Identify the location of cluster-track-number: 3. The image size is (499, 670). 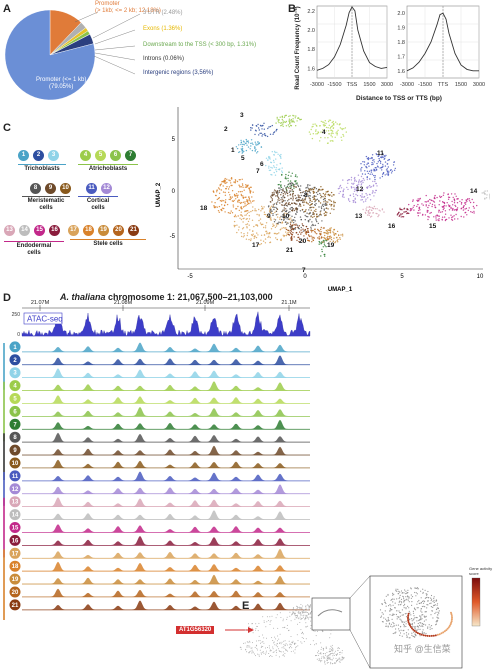
(15, 374).